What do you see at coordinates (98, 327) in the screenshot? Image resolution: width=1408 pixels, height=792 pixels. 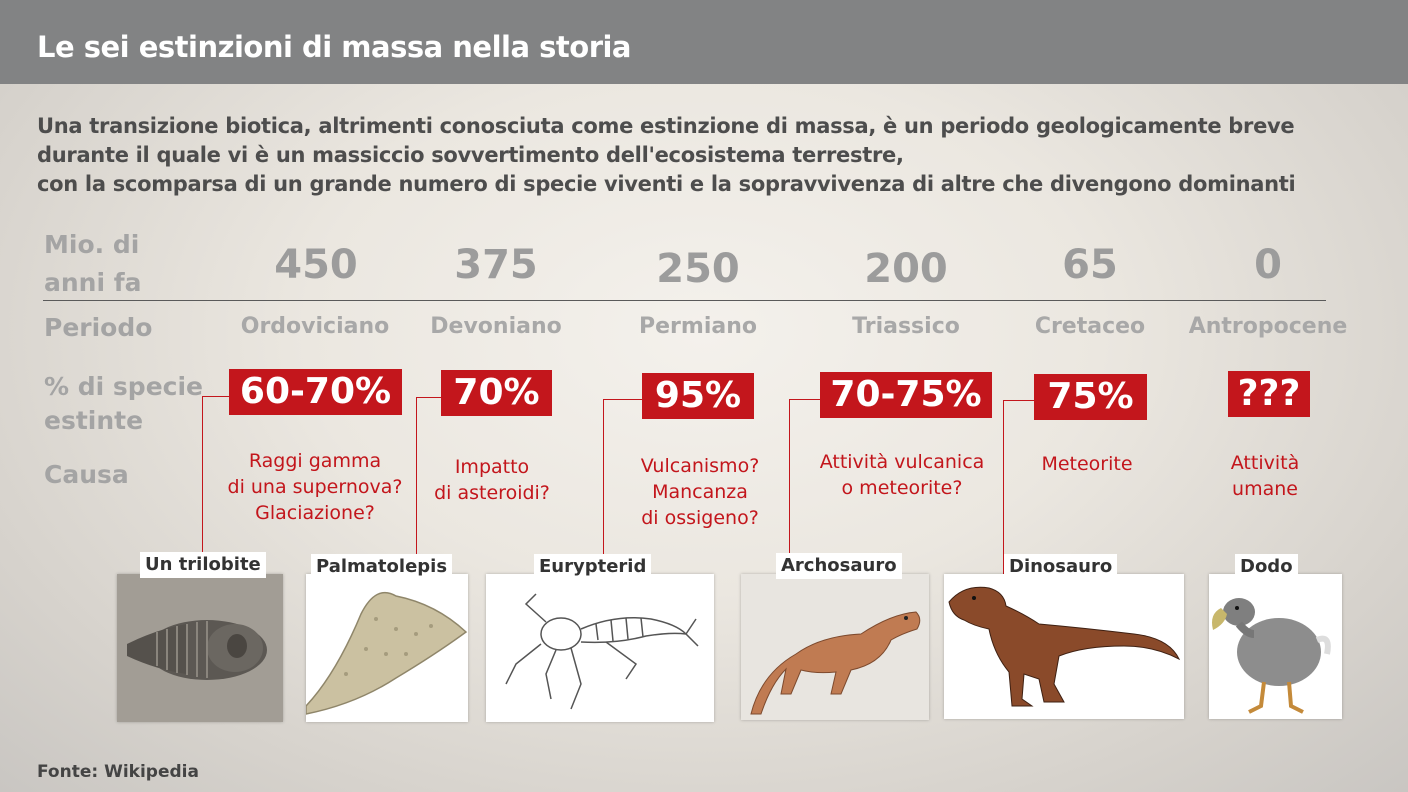 I see `row-label-period: Periodo` at bounding box center [98, 327].